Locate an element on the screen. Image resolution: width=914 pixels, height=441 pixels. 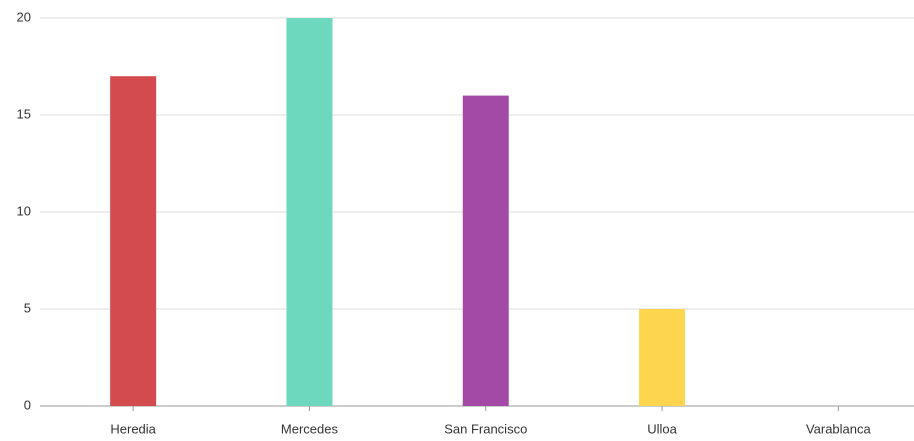
x-tick-label: Heredia is located at coordinates (133, 428).